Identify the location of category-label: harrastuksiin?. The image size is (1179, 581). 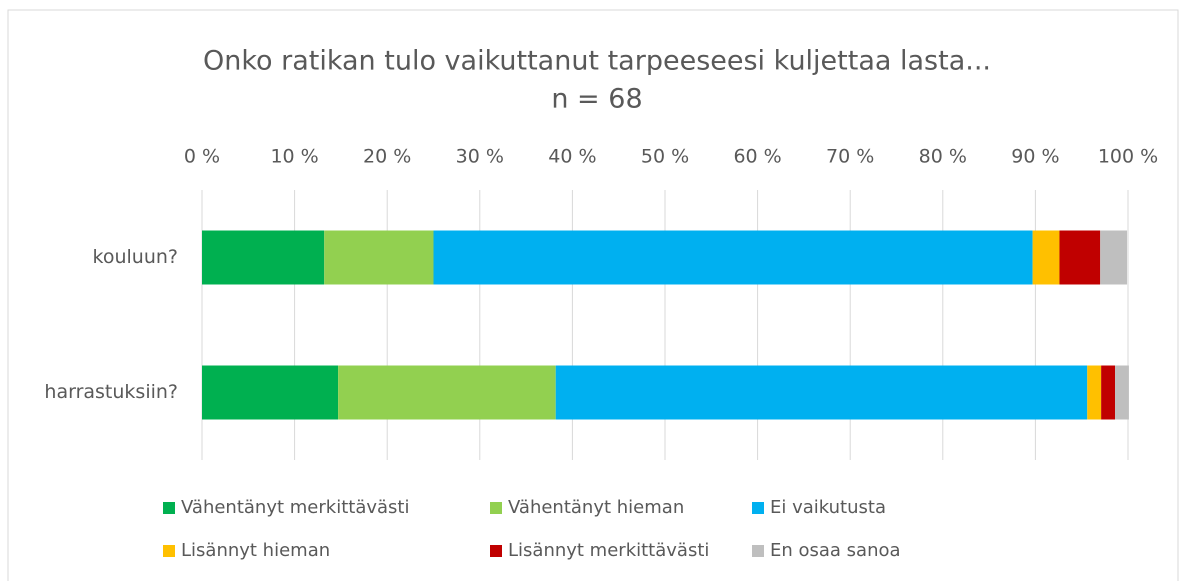
(111, 392).